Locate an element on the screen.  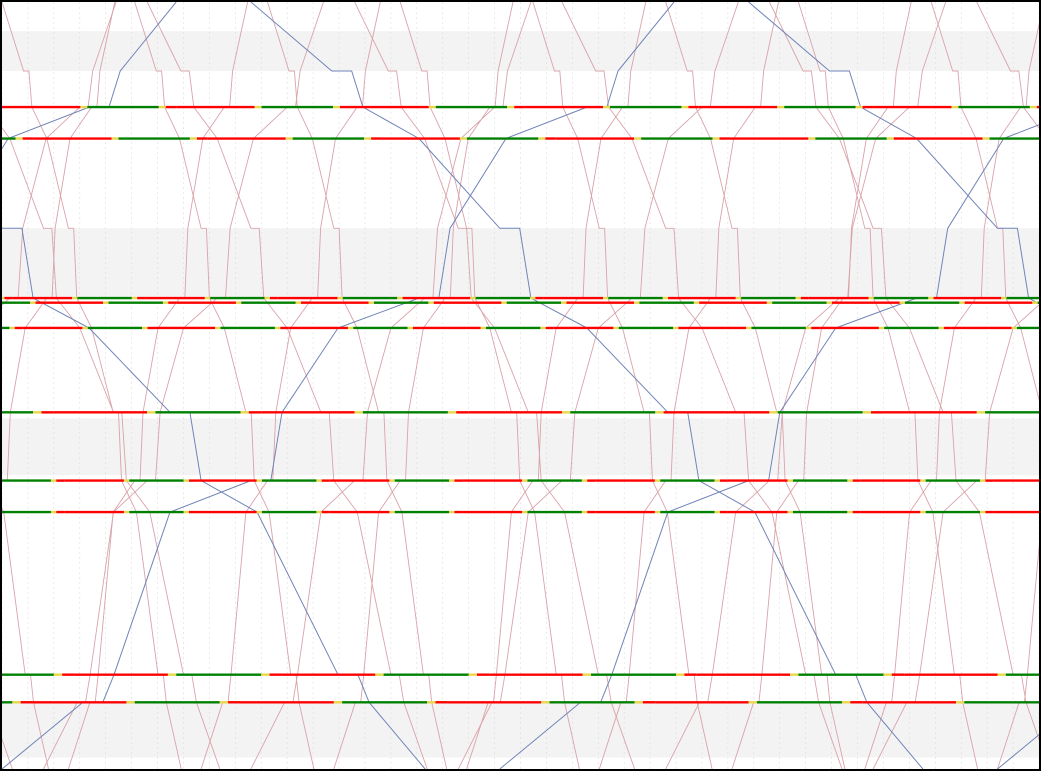
trip-line-2--1 is located at coordinates (59, 154).